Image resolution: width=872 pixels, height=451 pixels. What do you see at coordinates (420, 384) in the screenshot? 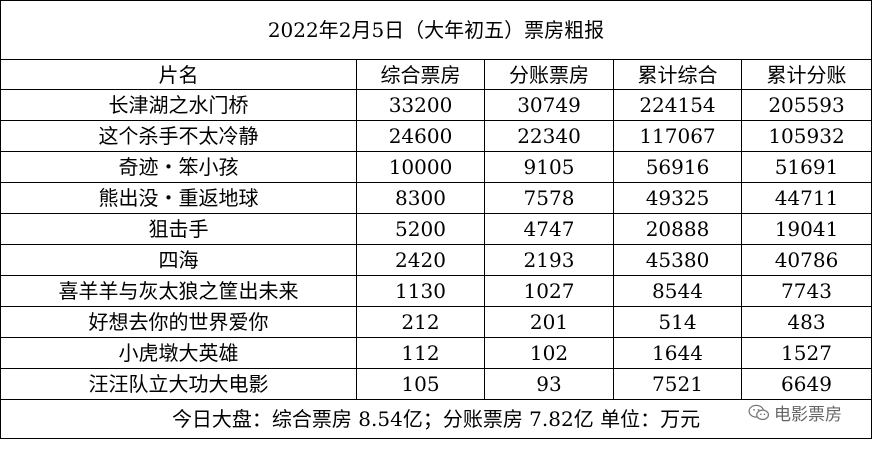
I see `total-gross-cell: 105` at bounding box center [420, 384].